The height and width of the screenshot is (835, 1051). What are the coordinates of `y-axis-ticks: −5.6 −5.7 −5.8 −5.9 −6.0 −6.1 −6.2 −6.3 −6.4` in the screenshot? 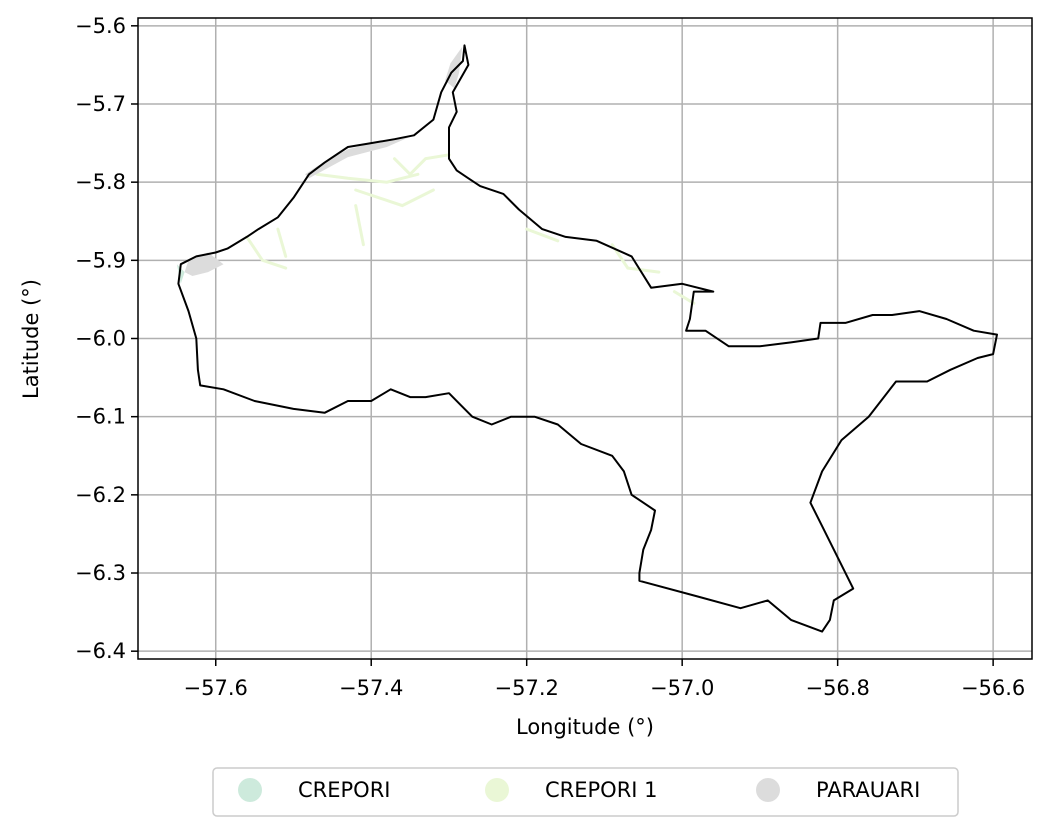 It's located at (106, 338).